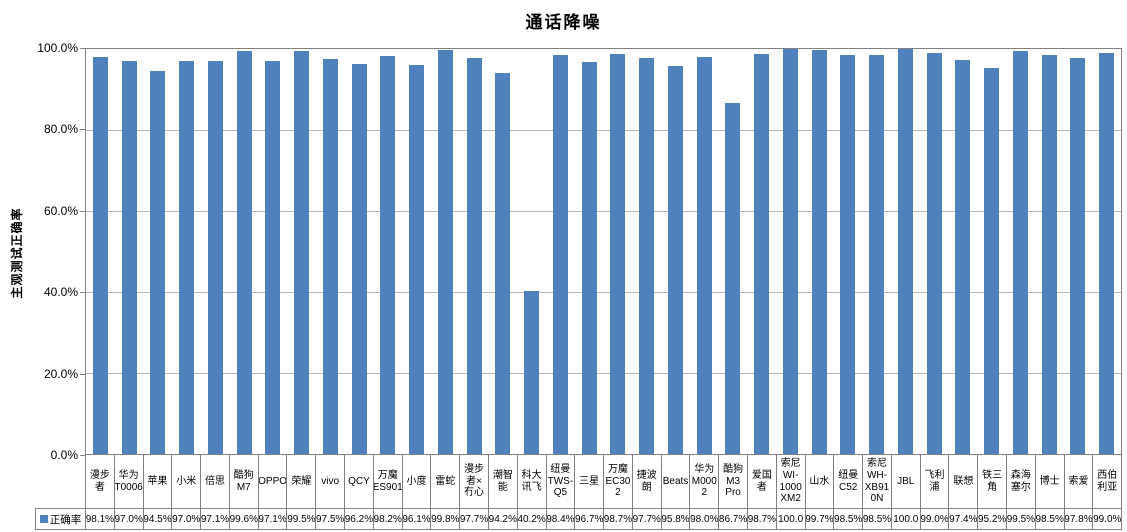 The image size is (1127, 532). I want to click on category-label: 漫步 者× 冇心, so click(474, 481).